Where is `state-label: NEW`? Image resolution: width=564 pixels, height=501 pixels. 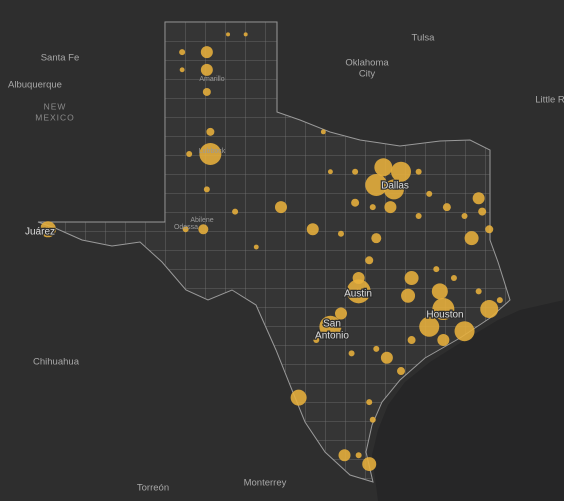
state-label: NEW is located at coordinates (55, 106).